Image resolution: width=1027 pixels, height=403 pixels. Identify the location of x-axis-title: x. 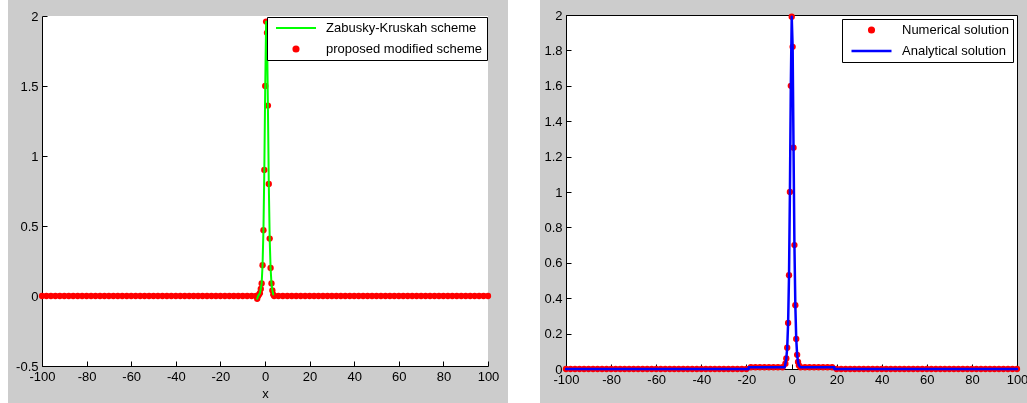
(266, 393).